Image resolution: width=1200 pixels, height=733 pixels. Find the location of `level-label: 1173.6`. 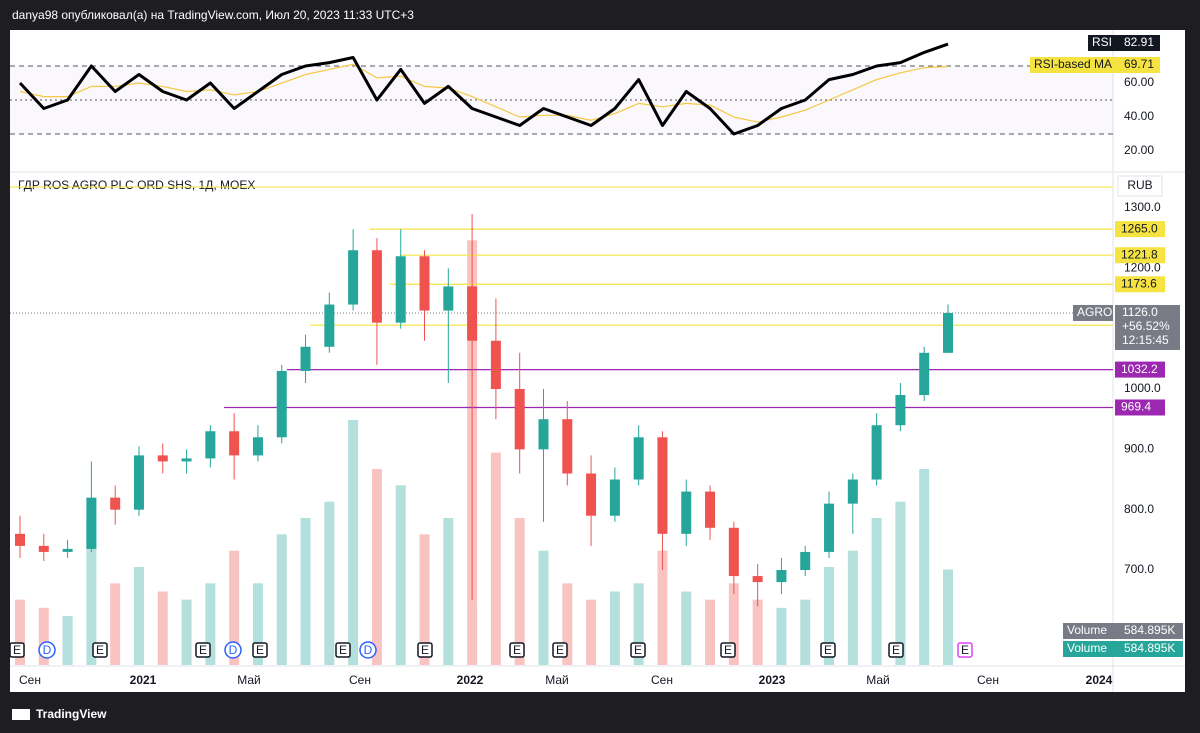

level-label: 1173.6 is located at coordinates (1139, 283).